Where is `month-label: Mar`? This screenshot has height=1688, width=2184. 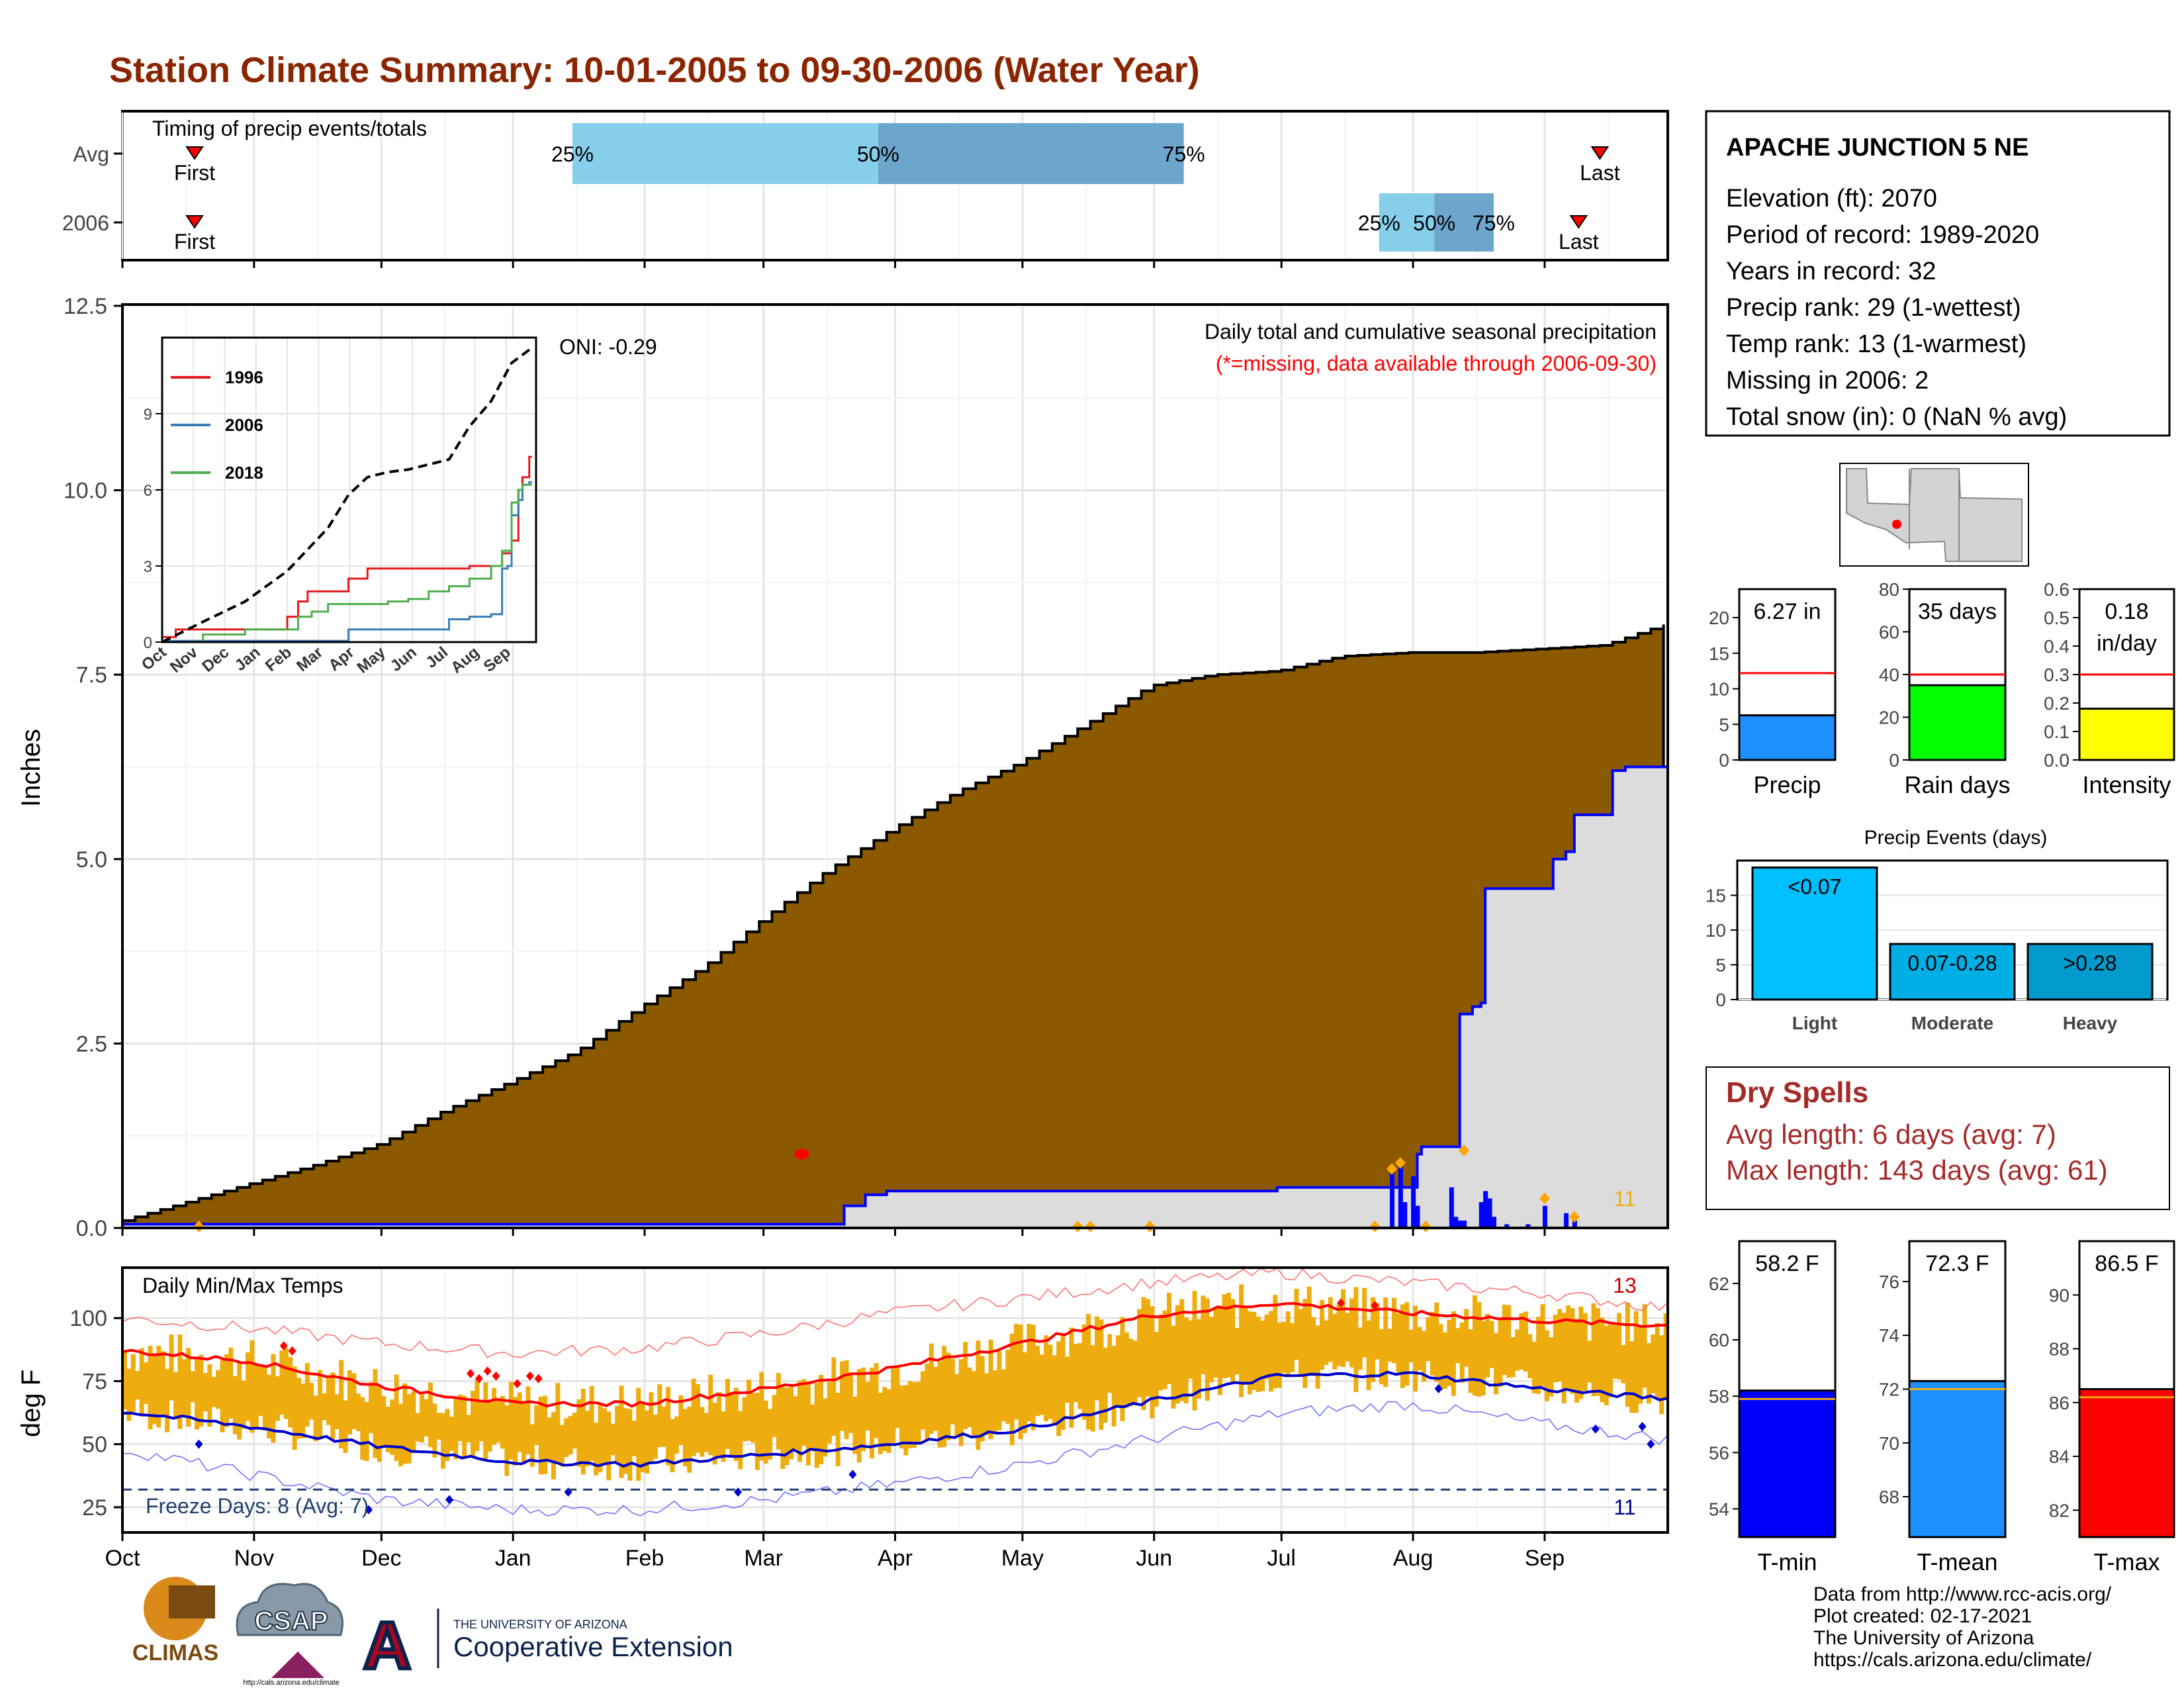
month-label: Mar is located at coordinates (763, 1558).